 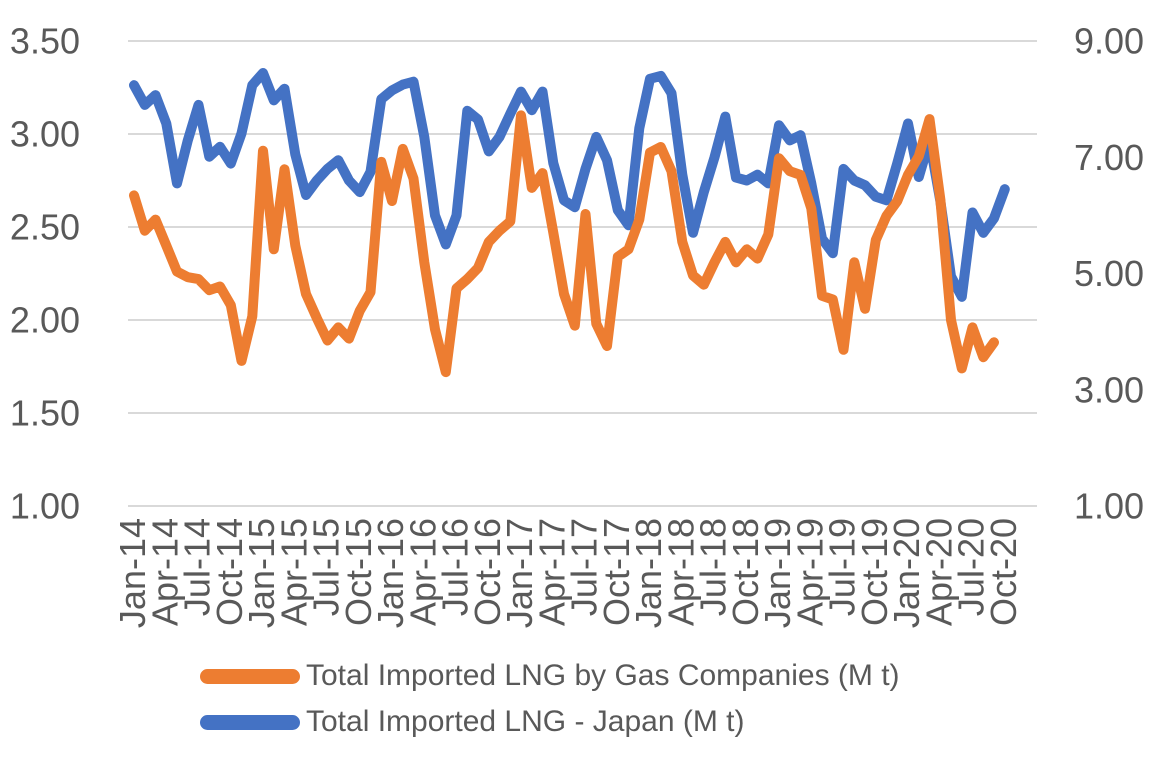 What do you see at coordinates (229, 572) in the screenshot?
I see `x-axis-tick-label: Oct-14` at bounding box center [229, 572].